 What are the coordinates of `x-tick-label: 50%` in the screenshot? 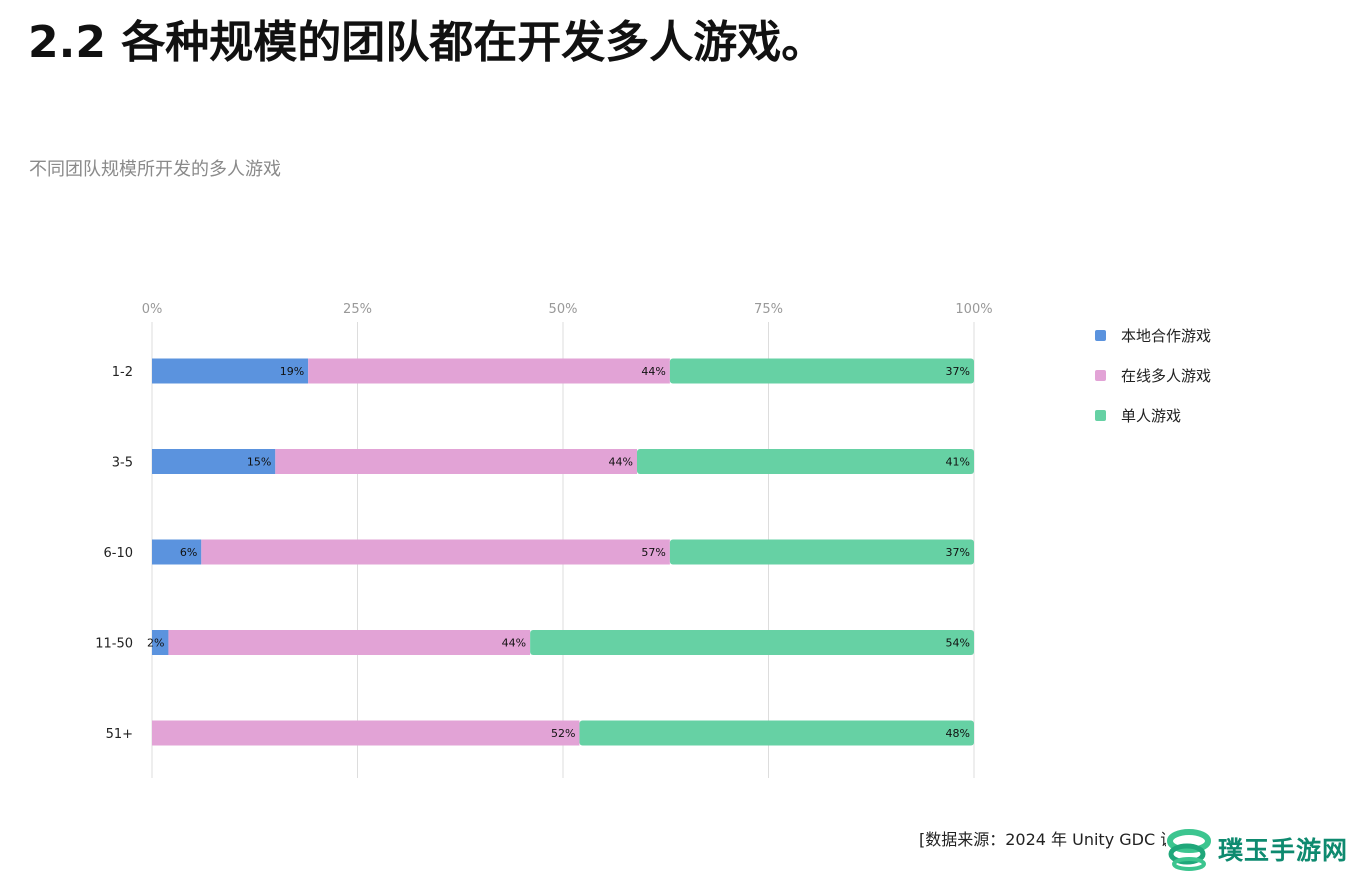 It's located at (563, 309).